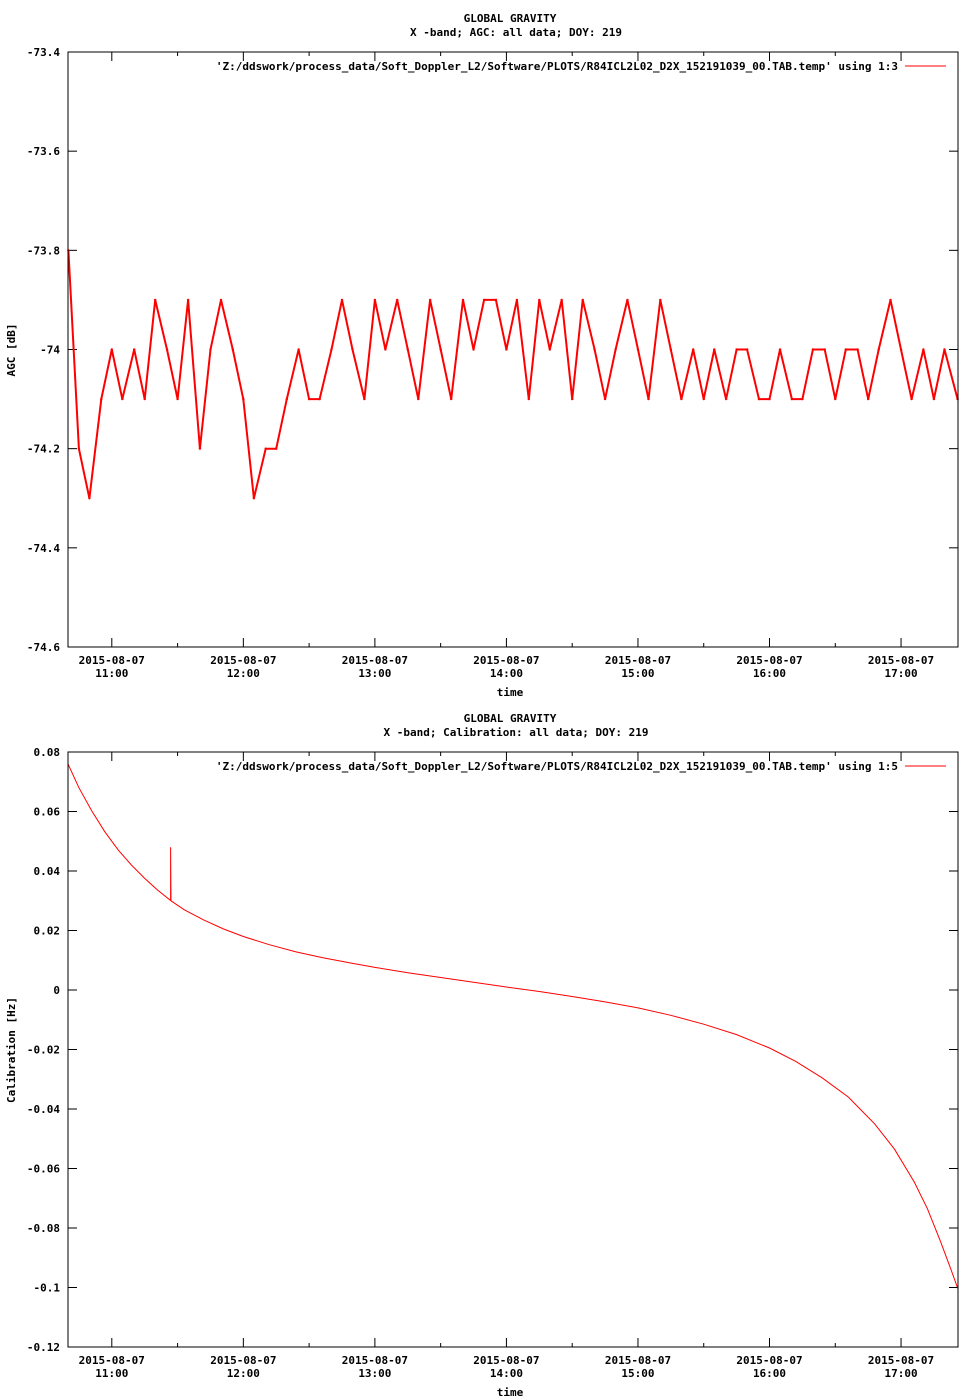 Image resolution: width=980 pixels, height=1400 pixels. I want to click on calibration-y-tick-label: -0.1, so click(47, 1288).